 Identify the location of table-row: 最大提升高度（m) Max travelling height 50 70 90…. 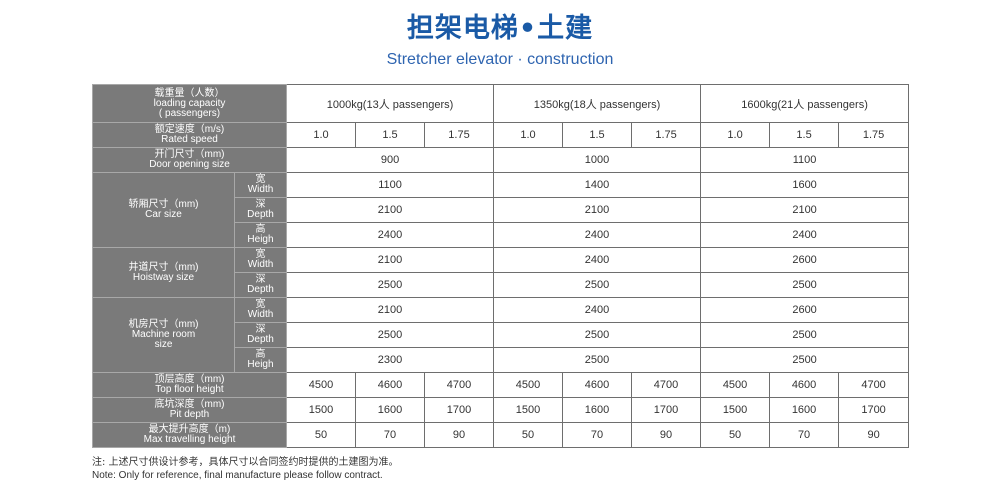
(501, 435).